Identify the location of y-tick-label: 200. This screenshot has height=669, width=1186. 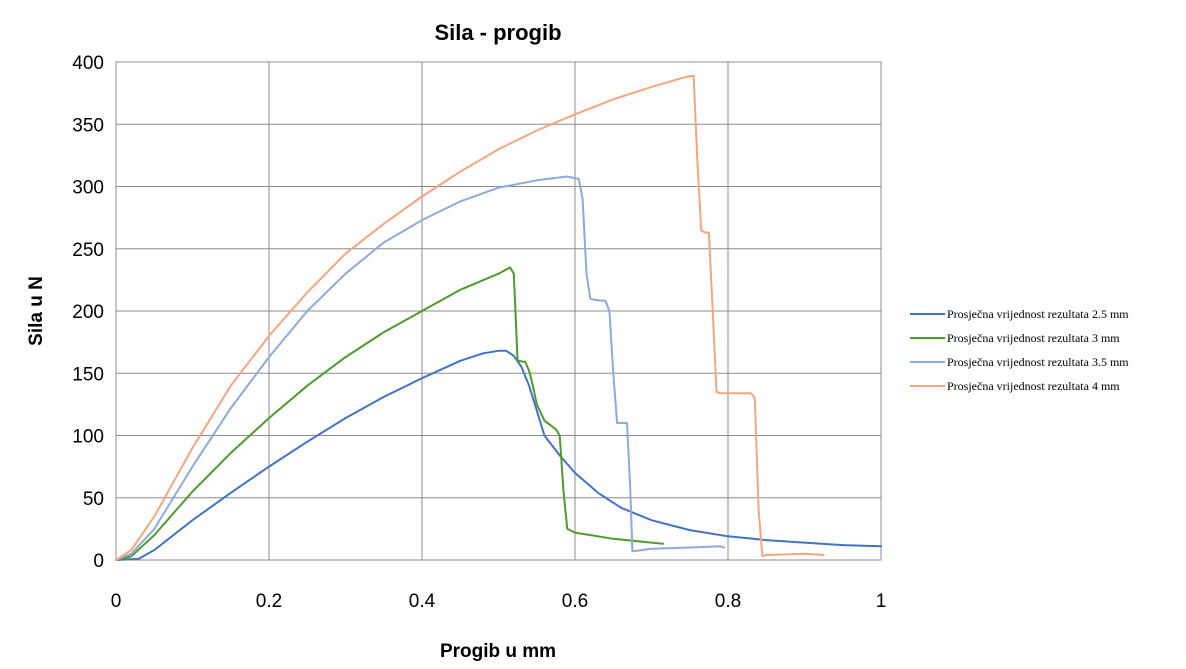
(88, 312).